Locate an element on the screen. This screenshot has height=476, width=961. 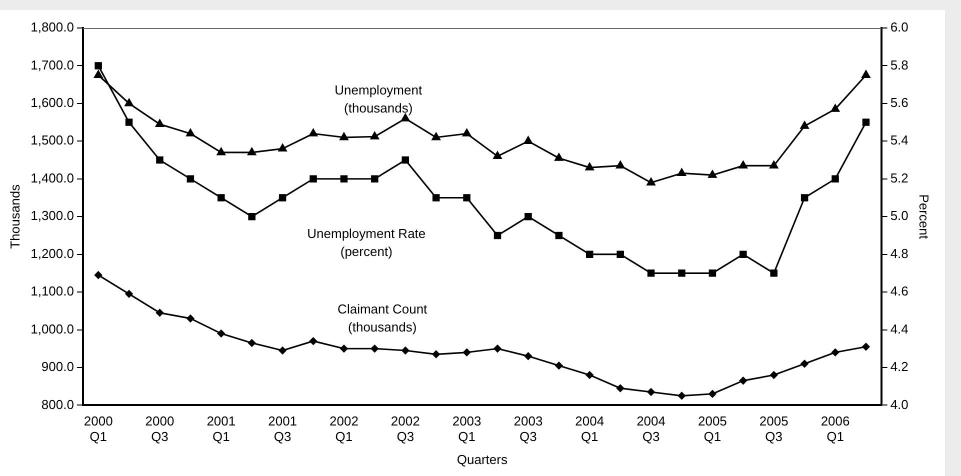
y-tick-label: 1,700.0 is located at coordinates (52, 64).